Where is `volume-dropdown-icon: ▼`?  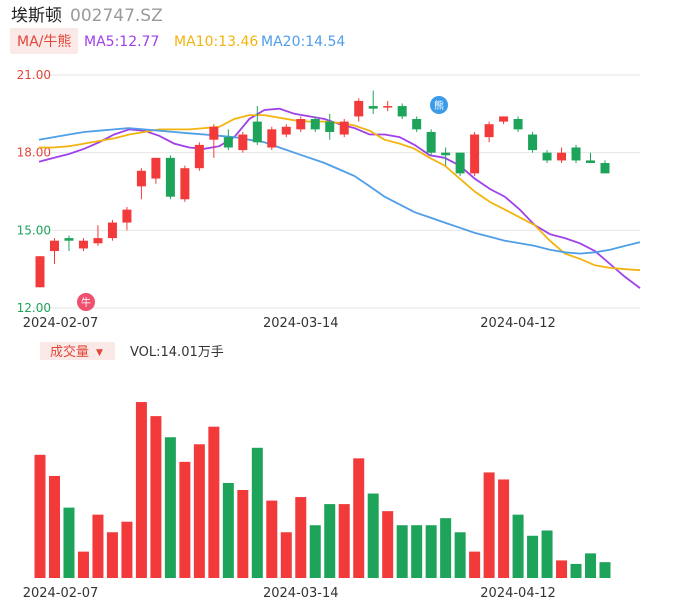
volume-dropdown-icon: ▼ is located at coordinates (99, 353).